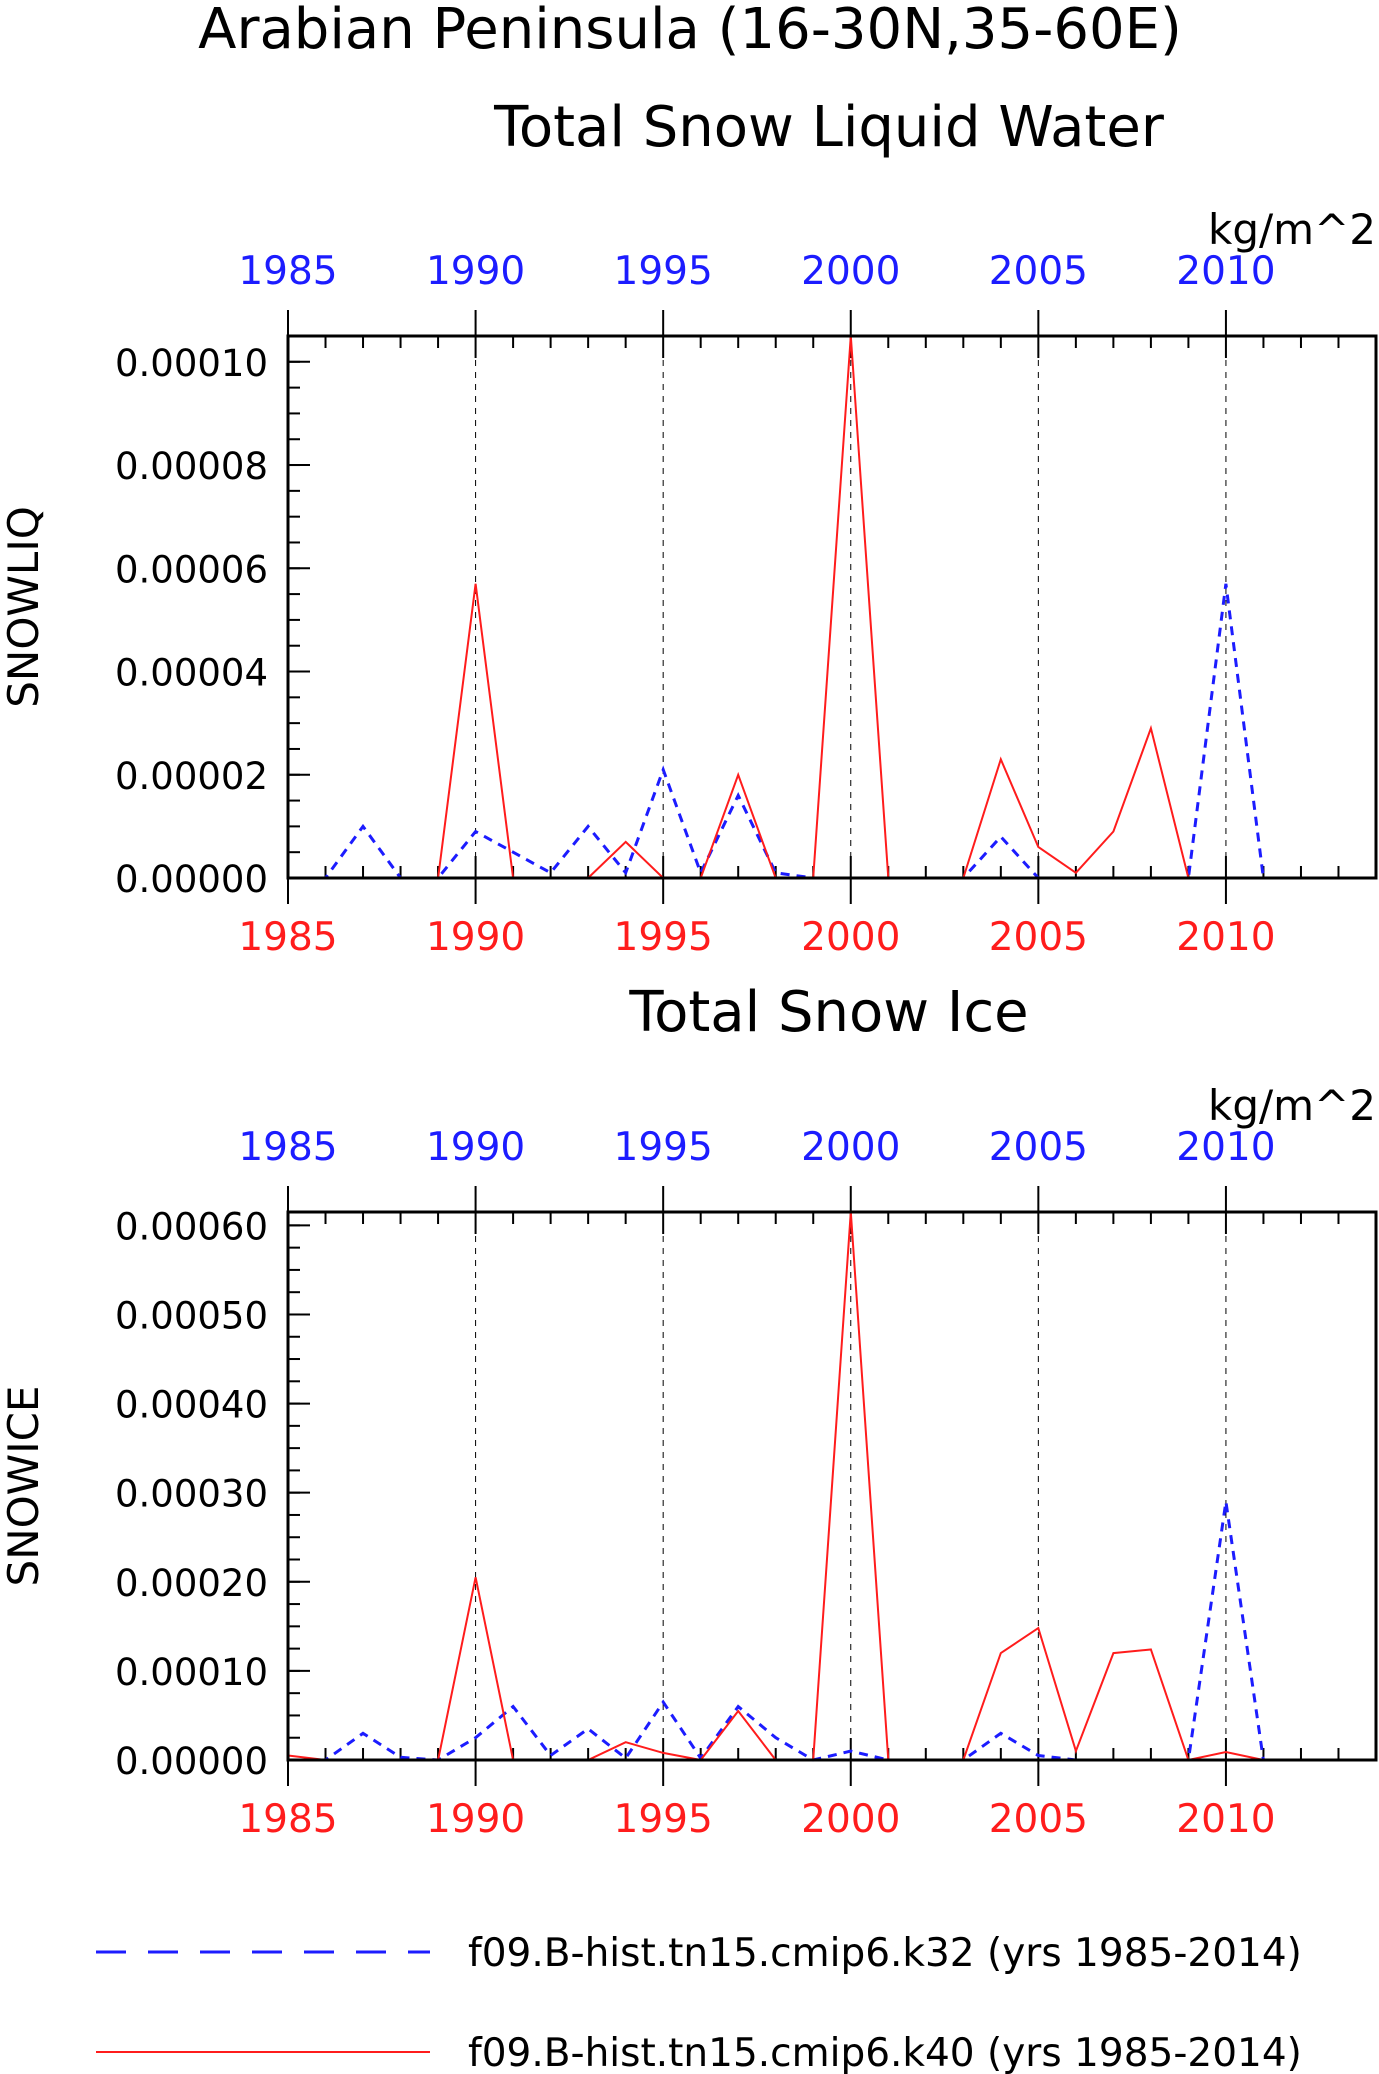  Describe the element at coordinates (191, 673) in the screenshot. I see `y-tick-label: 0.00004` at that location.